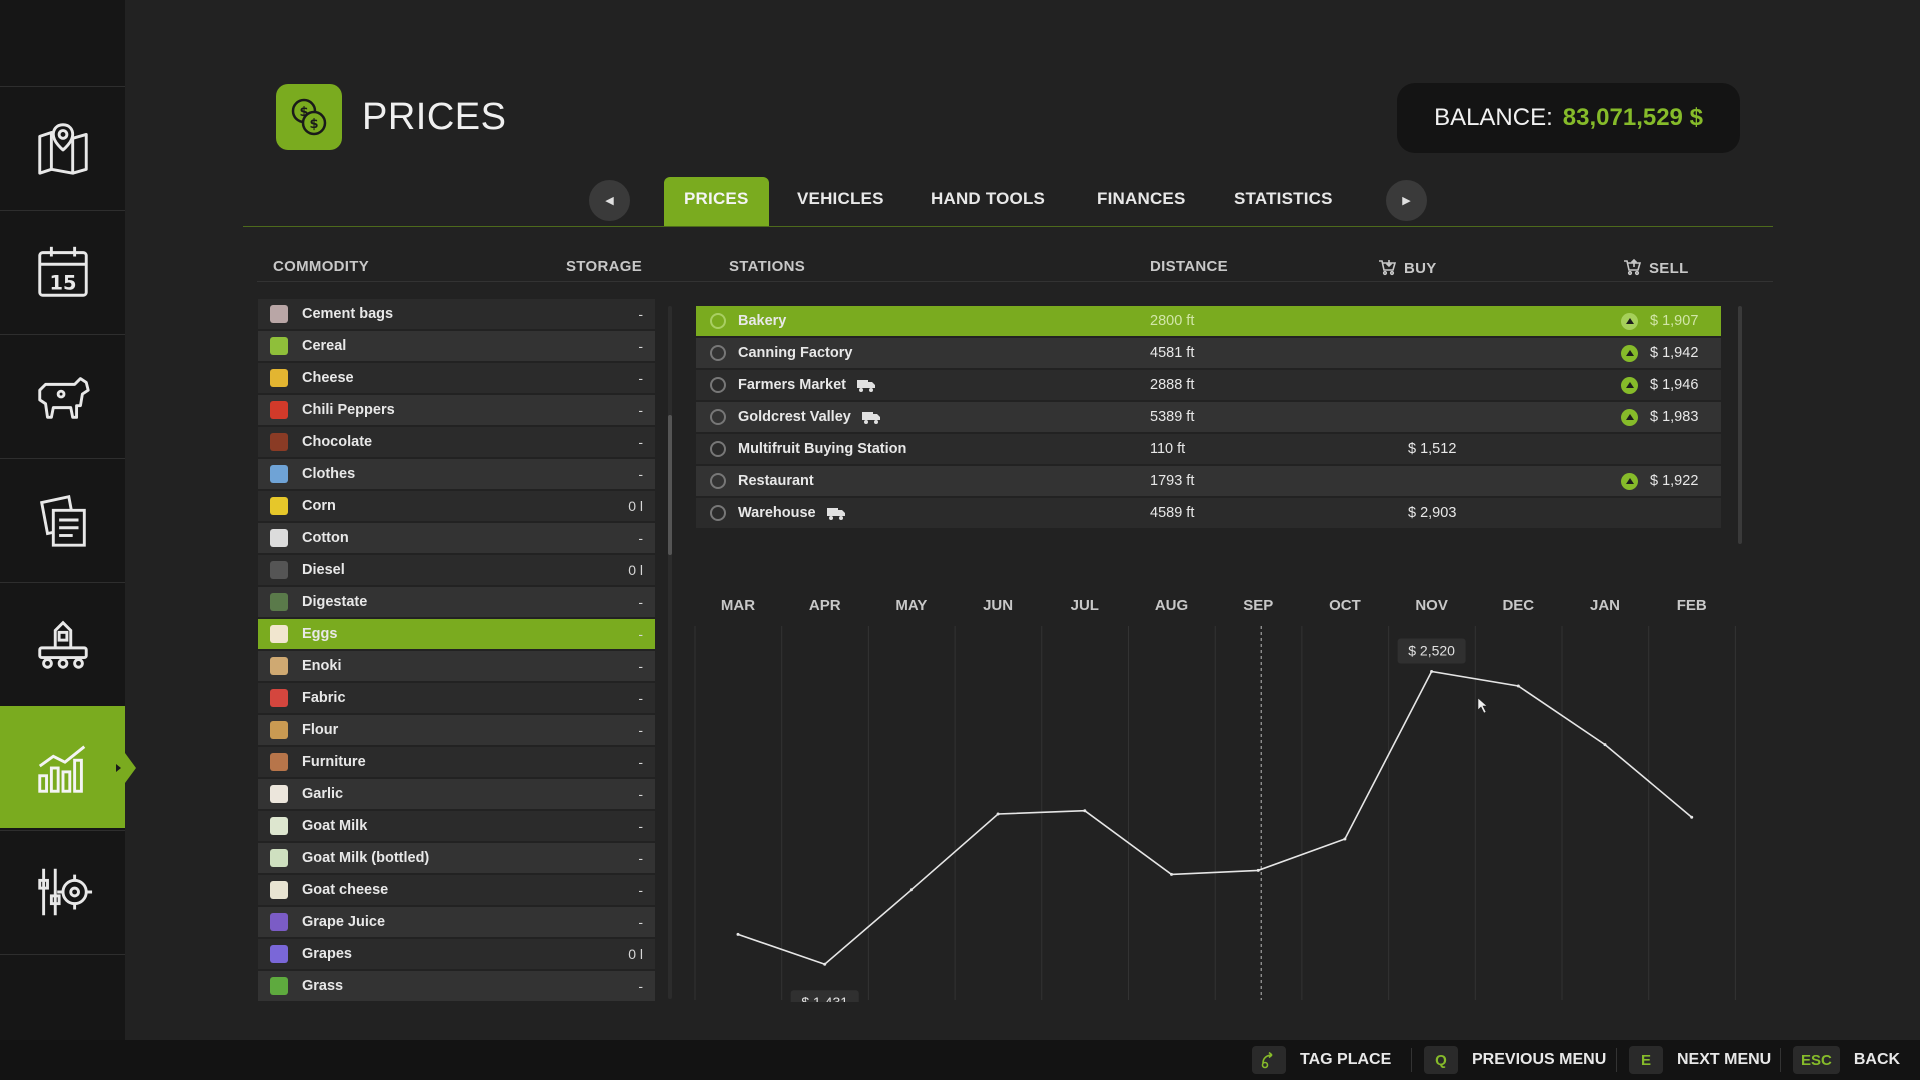 The height and width of the screenshot is (1080, 1920). I want to click on tab-hand-tools: HAND TOOLS, so click(988, 198).